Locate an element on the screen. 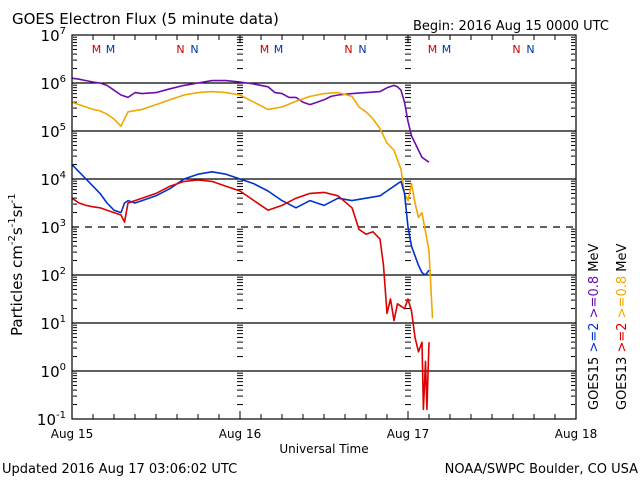  legend-column: GOES13 >=2 >=0.8 MeV is located at coordinates (622, 327).